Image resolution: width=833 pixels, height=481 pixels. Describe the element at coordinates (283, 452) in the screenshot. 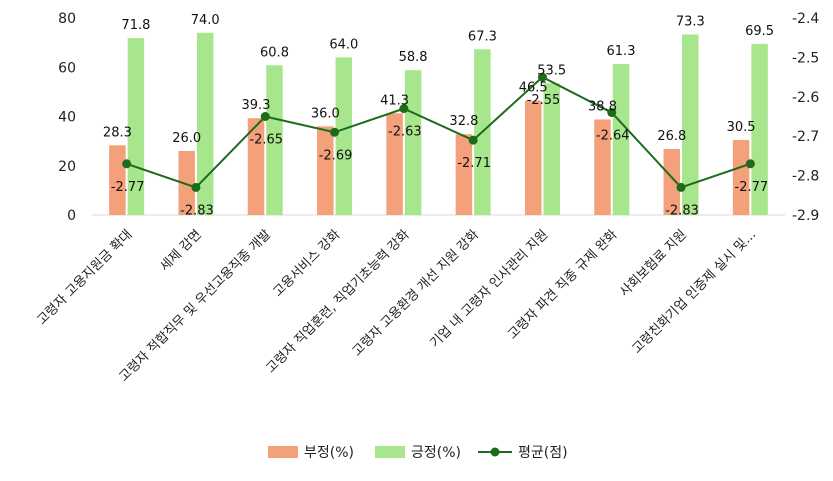

I see `legend-swatch-negative` at that location.